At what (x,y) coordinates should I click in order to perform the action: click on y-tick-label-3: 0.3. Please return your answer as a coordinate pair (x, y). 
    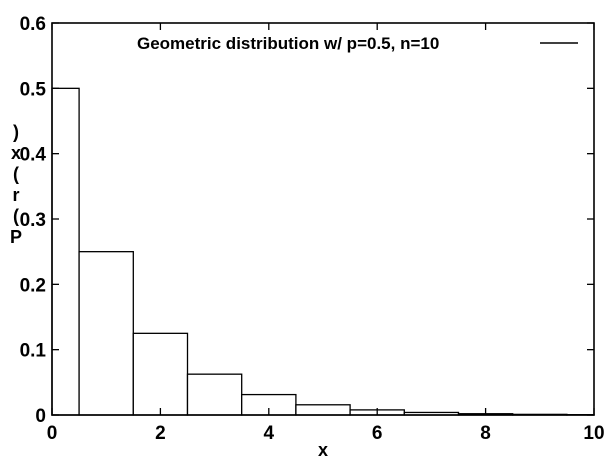
    Looking at the image, I should click on (33, 220).